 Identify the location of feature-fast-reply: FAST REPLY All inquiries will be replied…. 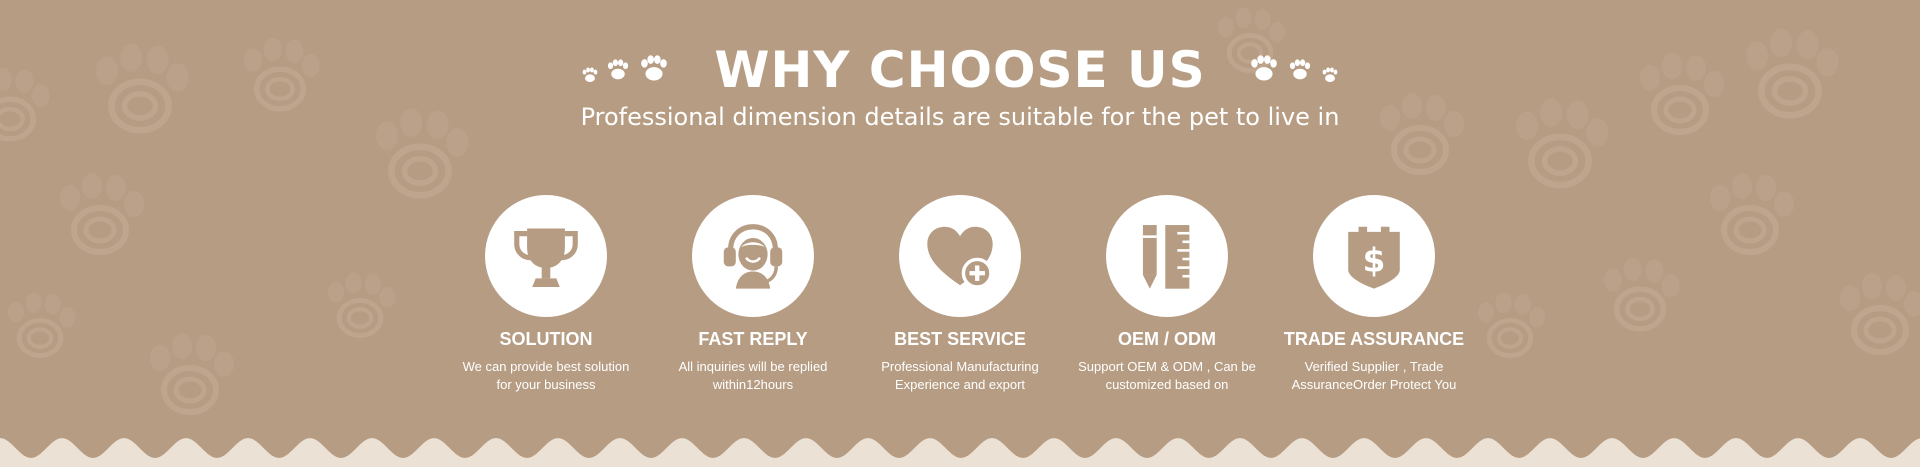
(753, 294).